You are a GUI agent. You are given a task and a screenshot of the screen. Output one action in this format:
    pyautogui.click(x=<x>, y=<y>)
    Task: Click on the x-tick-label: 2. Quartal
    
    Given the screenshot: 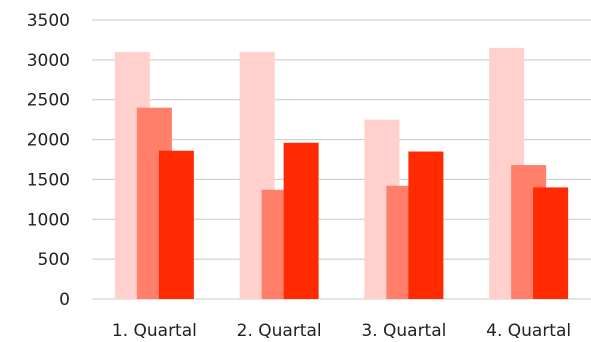 What is the action you would take?
    pyautogui.click(x=279, y=331)
    